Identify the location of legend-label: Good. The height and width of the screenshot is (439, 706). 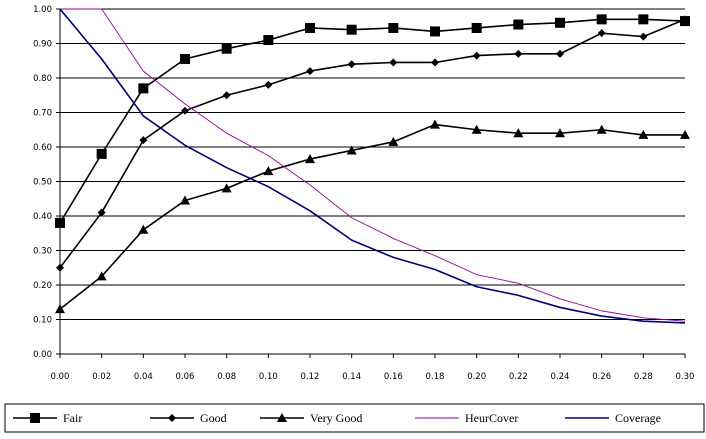
(213, 418).